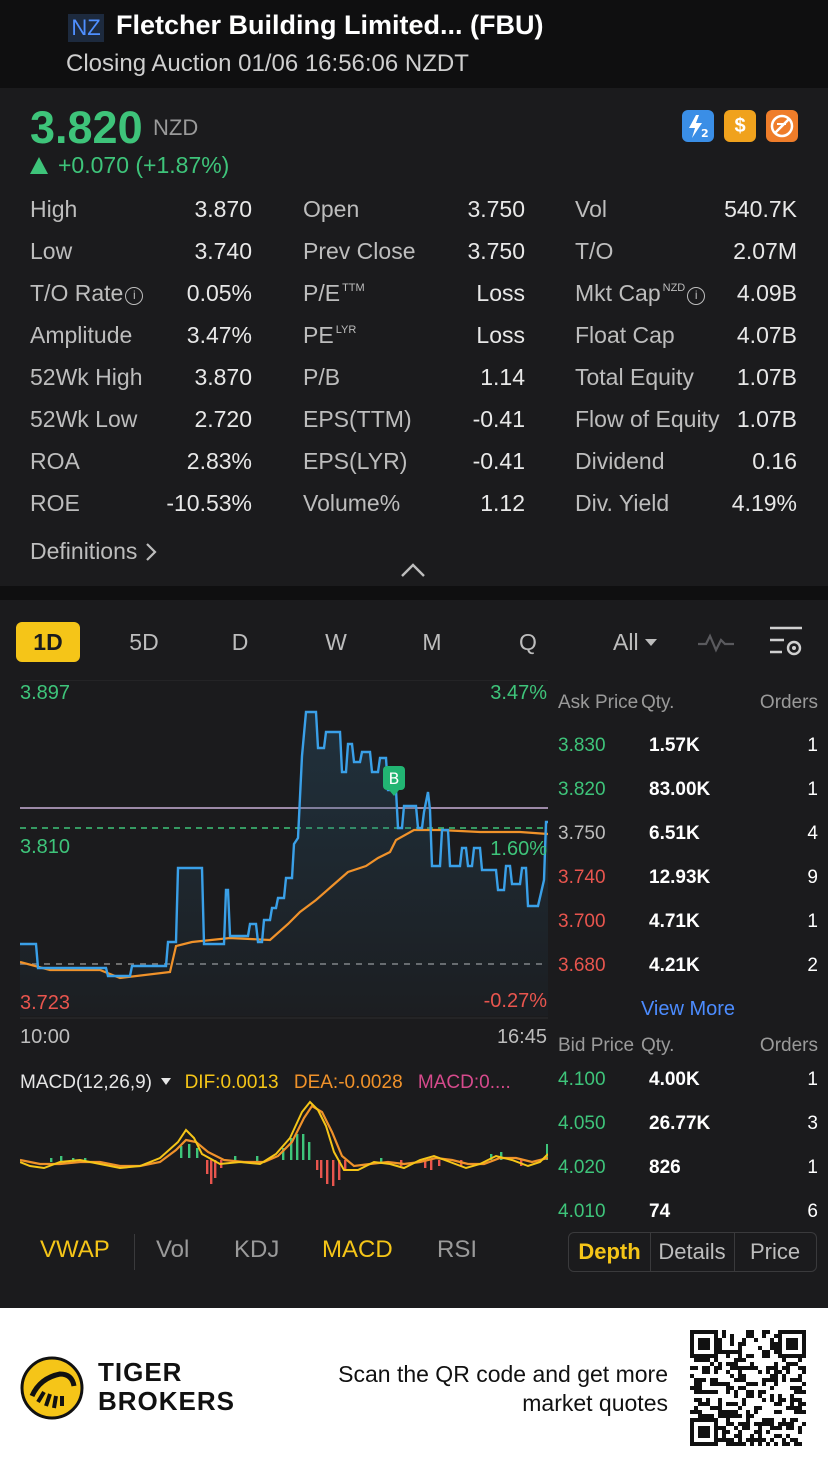 The image size is (828, 1468). Describe the element at coordinates (658, 702) in the screenshot. I see `ask-qty-header: Qty.` at that location.